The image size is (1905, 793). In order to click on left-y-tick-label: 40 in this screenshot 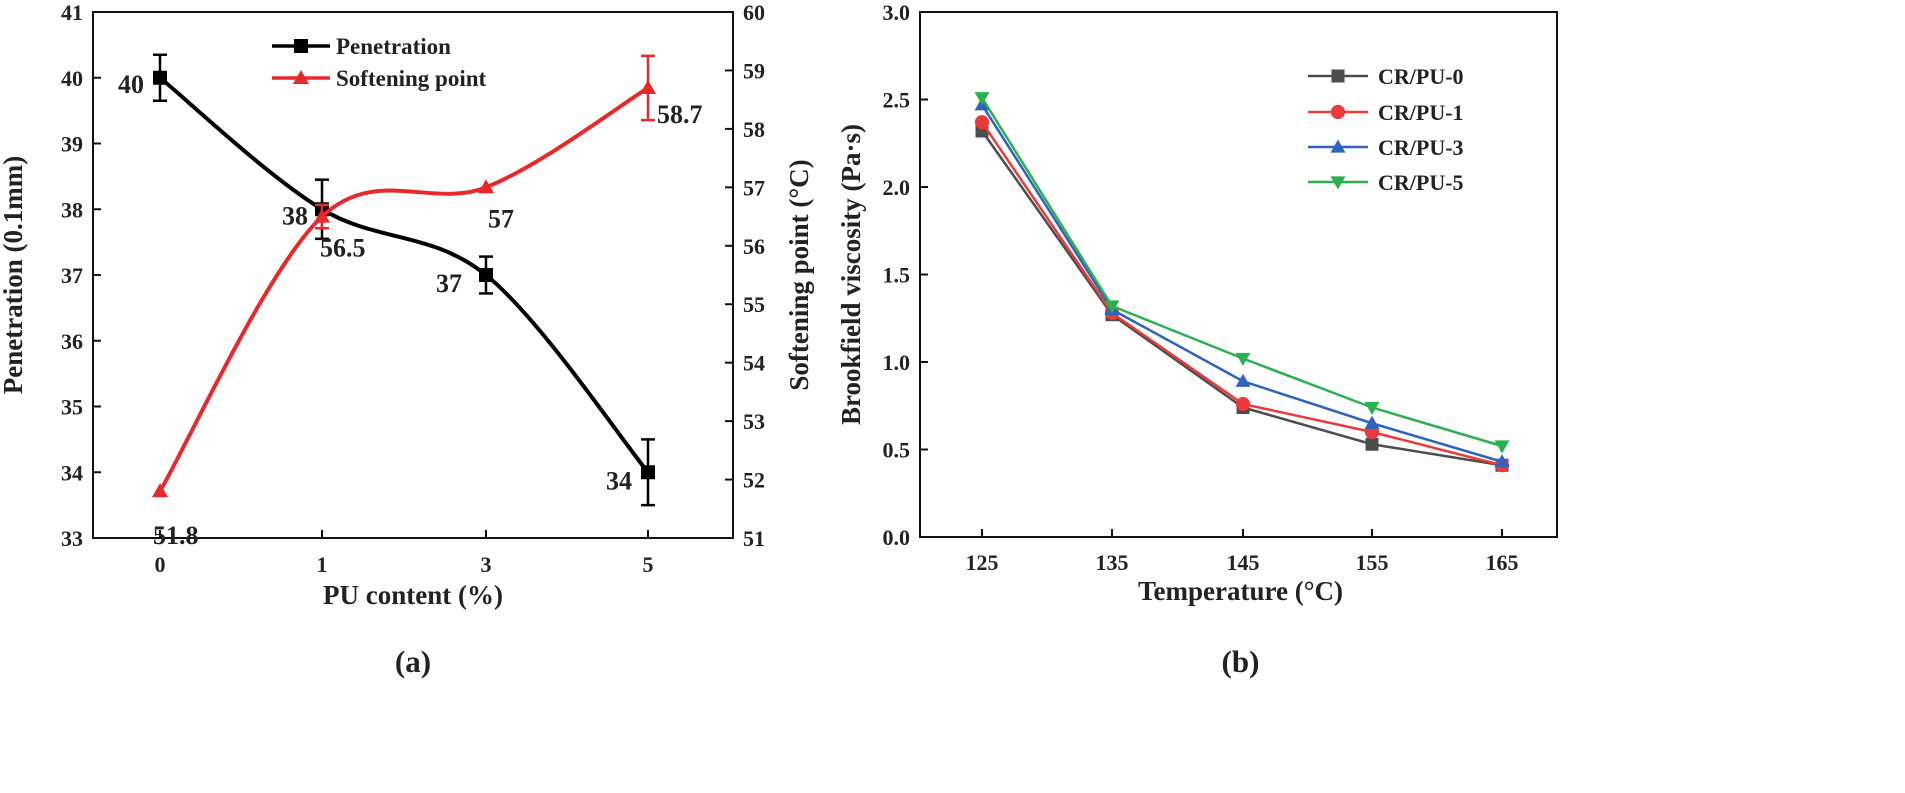, I will do `click(72, 78)`.